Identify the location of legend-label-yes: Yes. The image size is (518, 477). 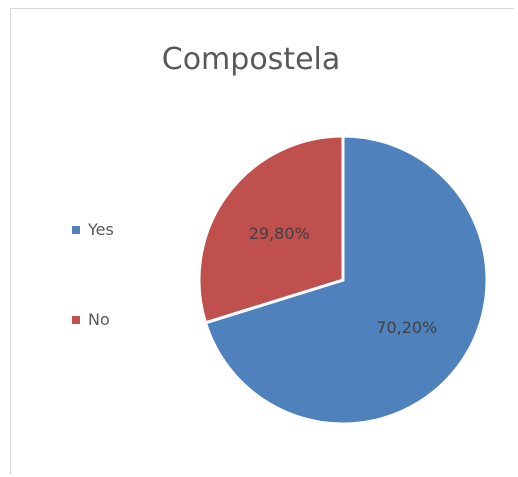
(101, 229).